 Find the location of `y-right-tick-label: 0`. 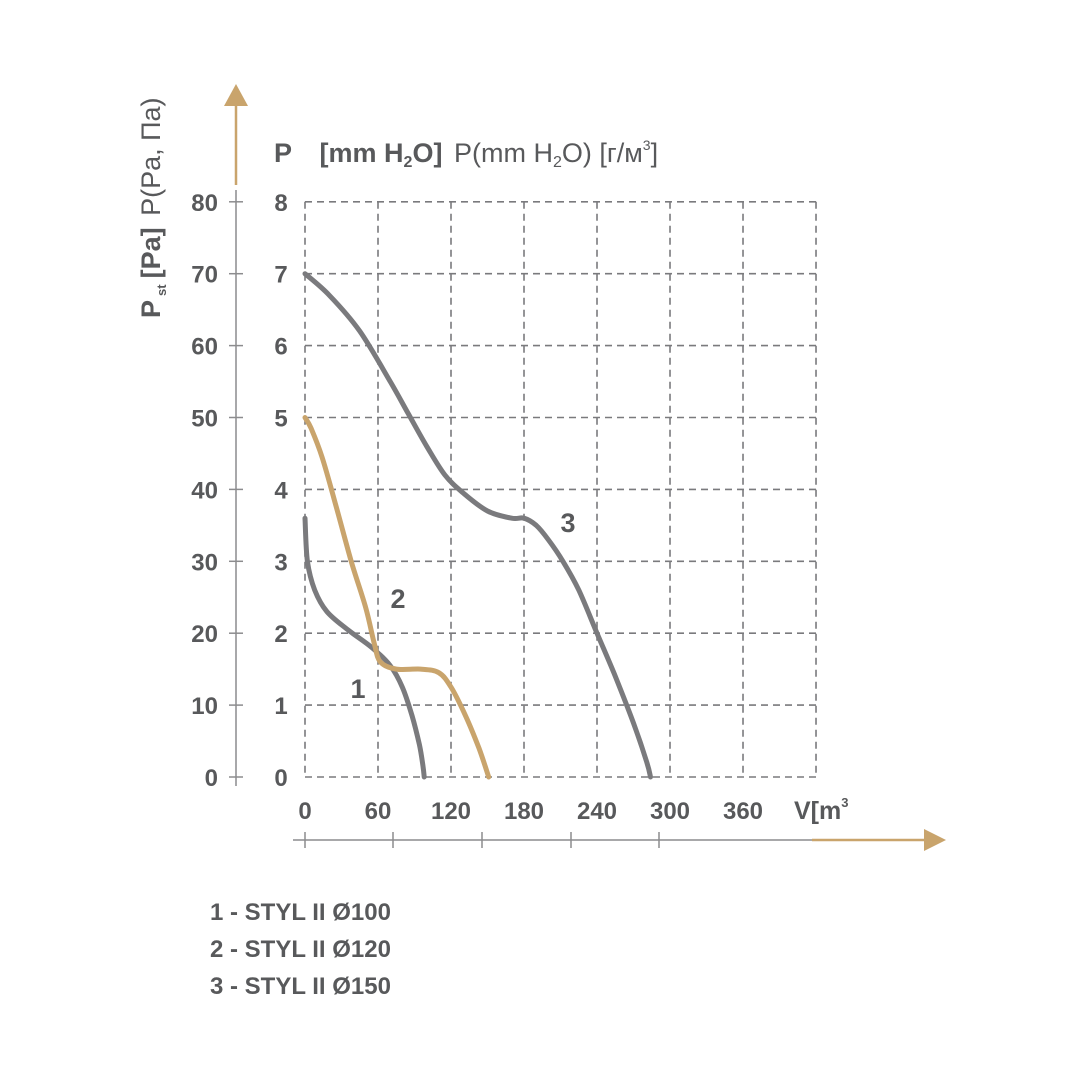

y-right-tick-label: 0 is located at coordinates (280, 778).